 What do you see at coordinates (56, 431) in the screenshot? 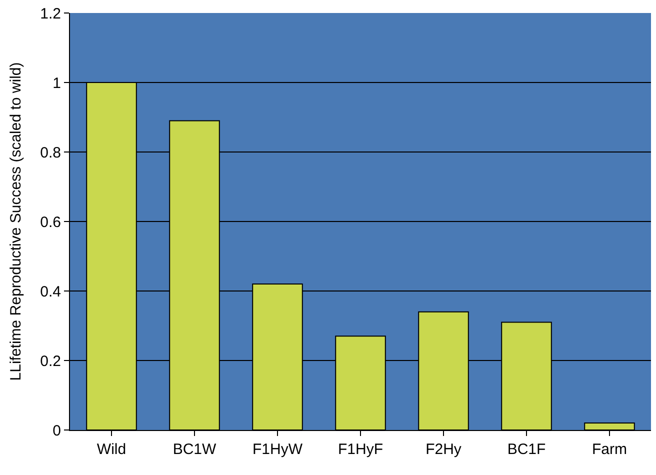
I see `y-tick-label: 0` at bounding box center [56, 431].